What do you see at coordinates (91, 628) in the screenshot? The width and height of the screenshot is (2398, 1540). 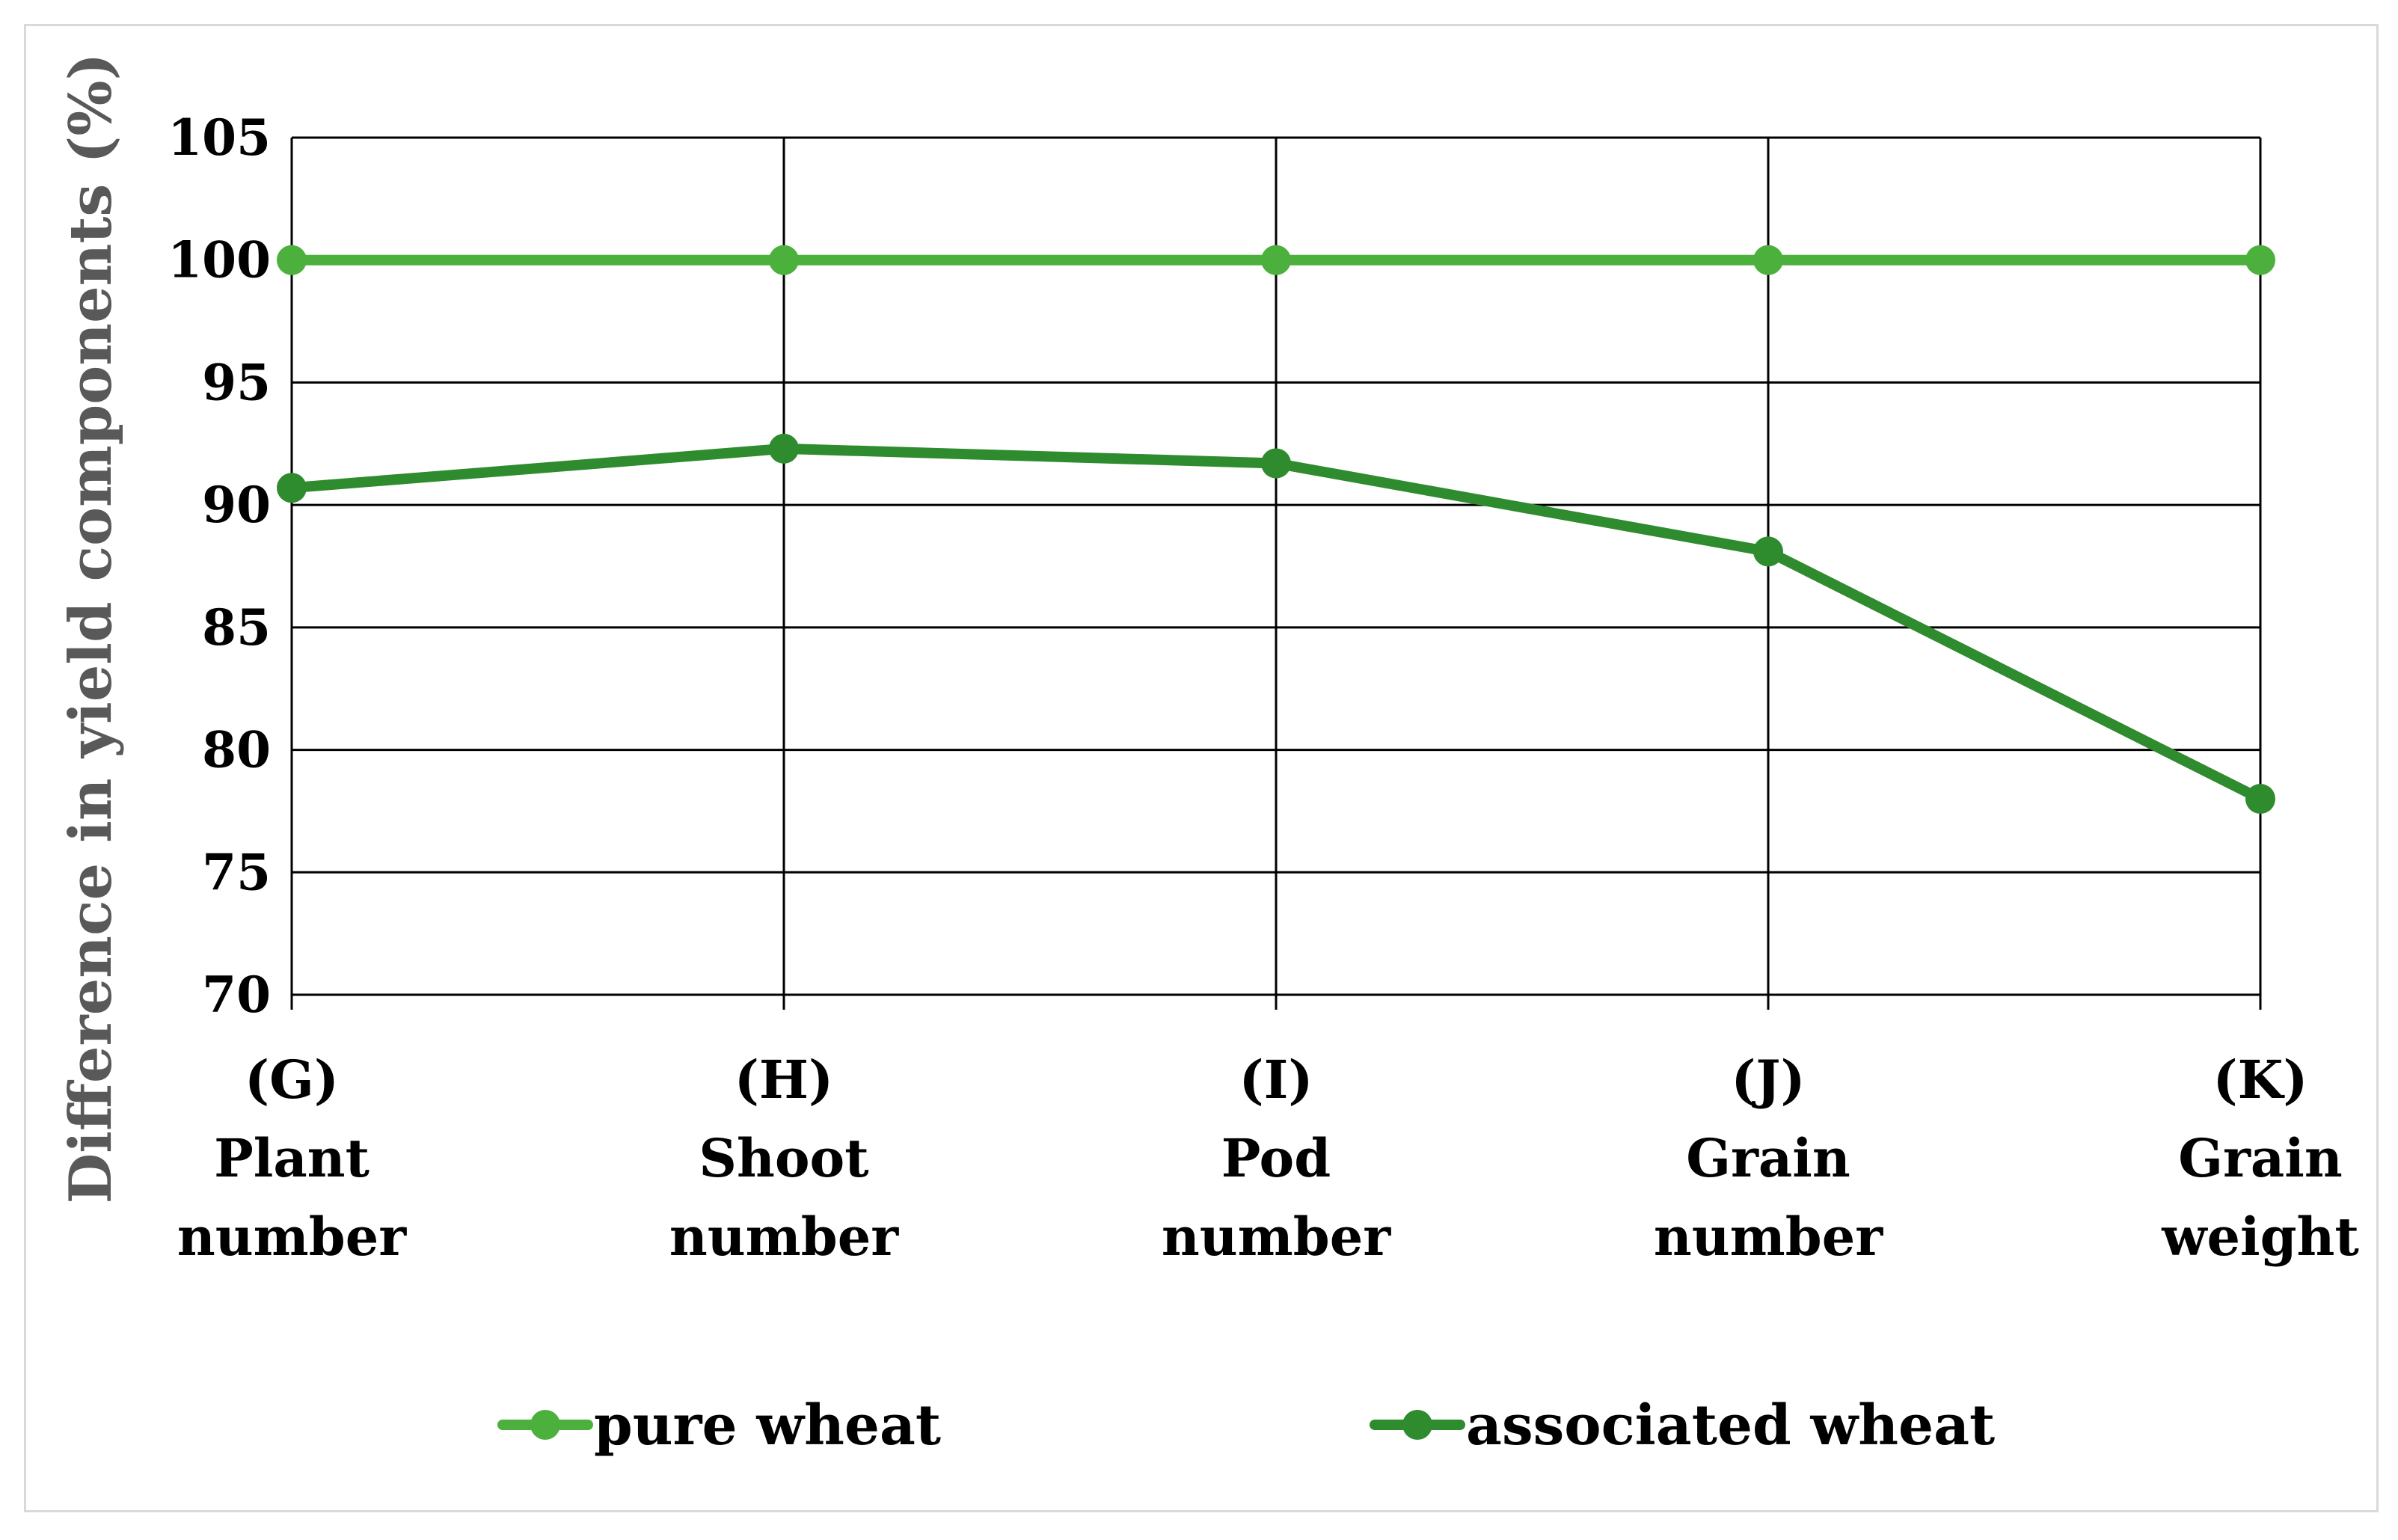 I see `y-axis-title: Difference in yield components (%)` at bounding box center [91, 628].